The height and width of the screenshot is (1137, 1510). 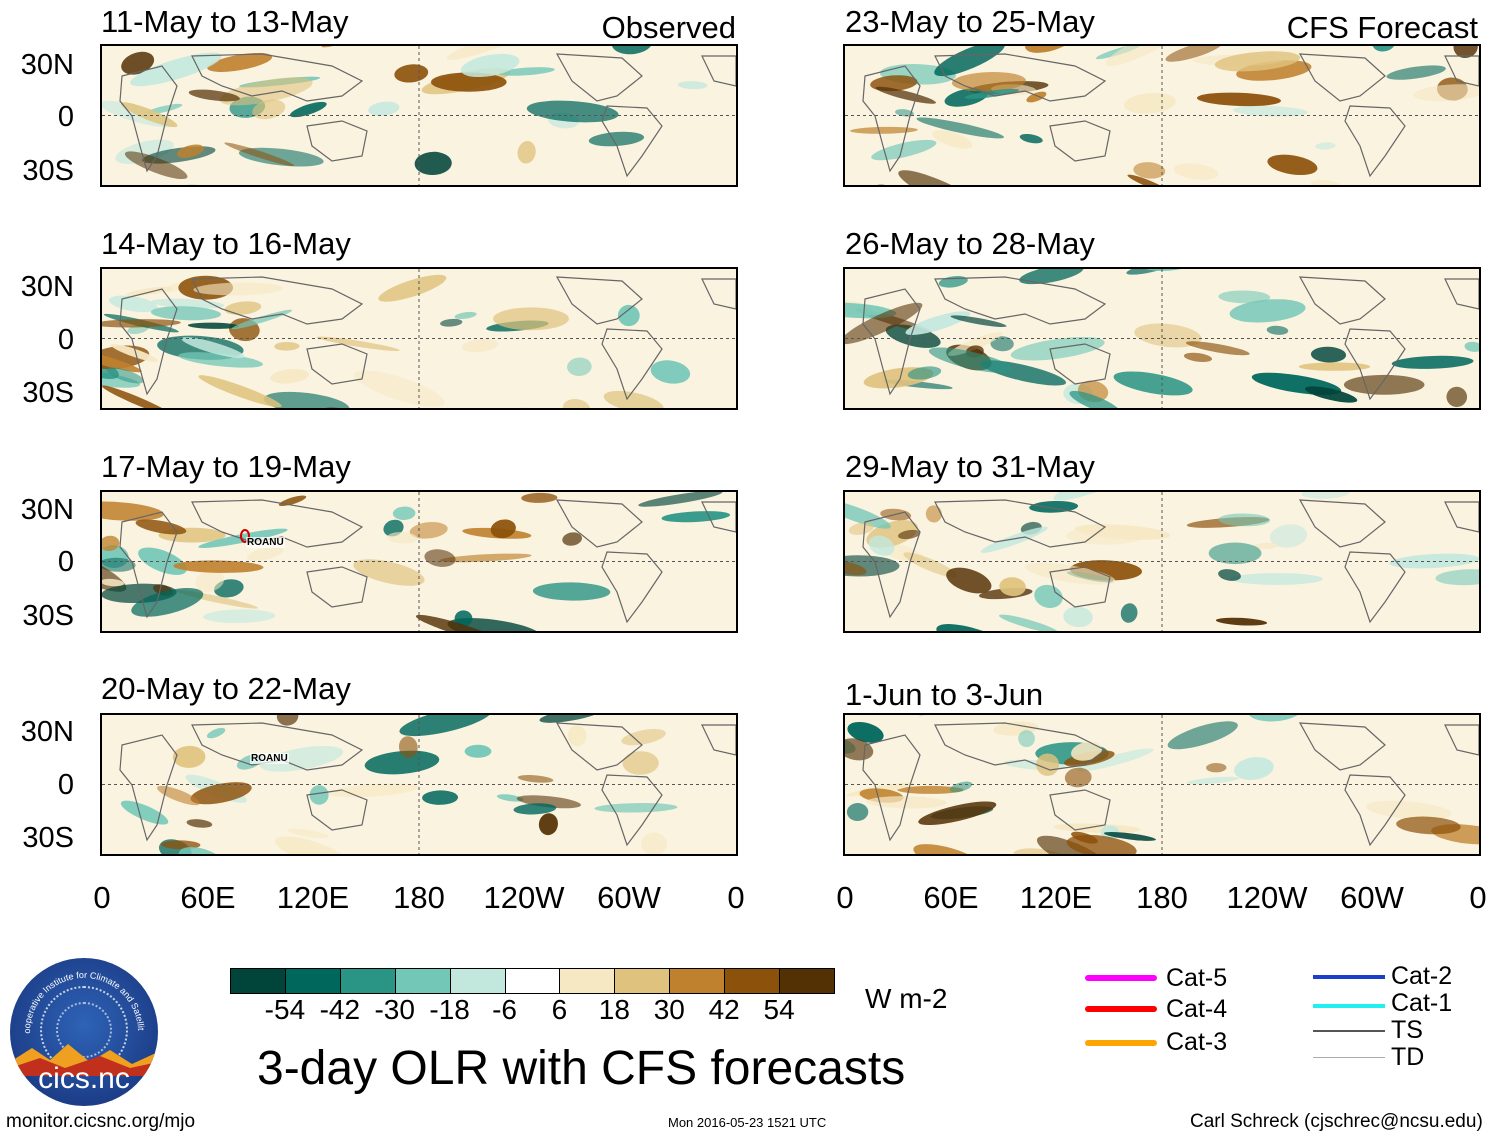 What do you see at coordinates (47, 65) in the screenshot?
I see `lat-label-30n-row1: 30N` at bounding box center [47, 65].